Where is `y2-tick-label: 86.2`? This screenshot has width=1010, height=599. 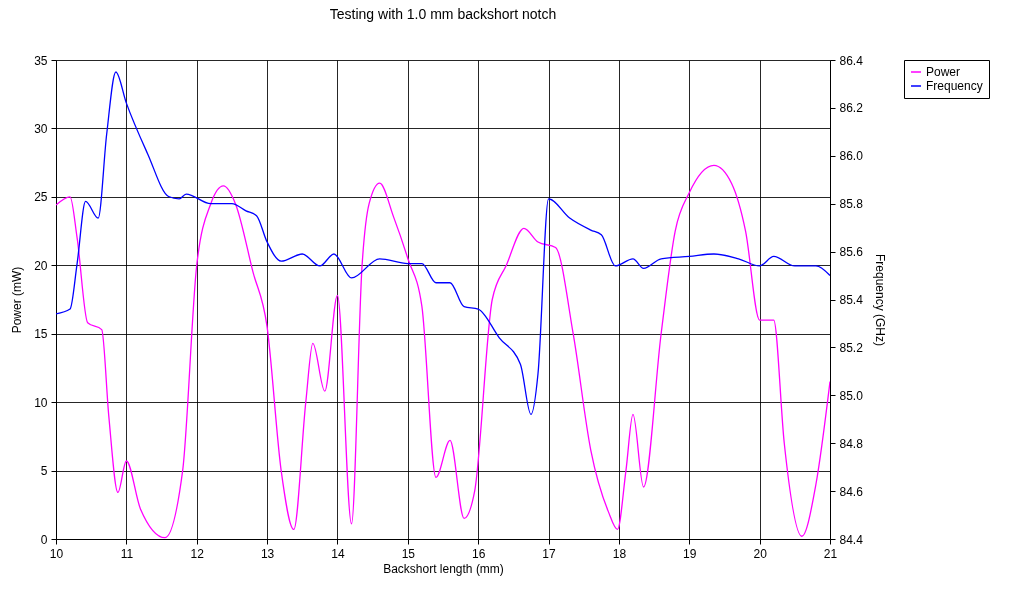 y2-tick-label: 86.2 is located at coordinates (851, 108).